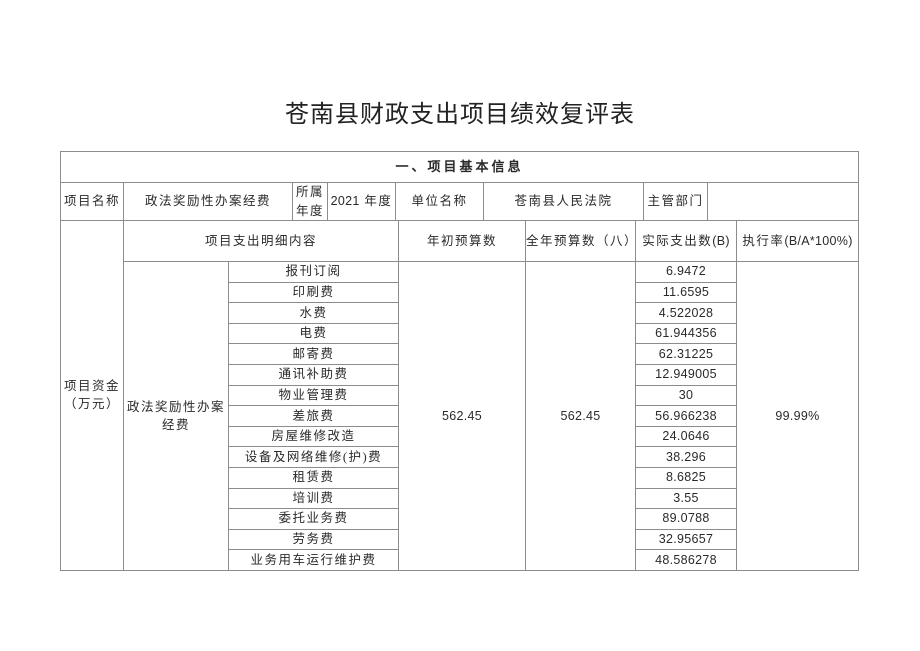  I want to click on expense-row: 劳务费 32.95657, so click(460, 539).